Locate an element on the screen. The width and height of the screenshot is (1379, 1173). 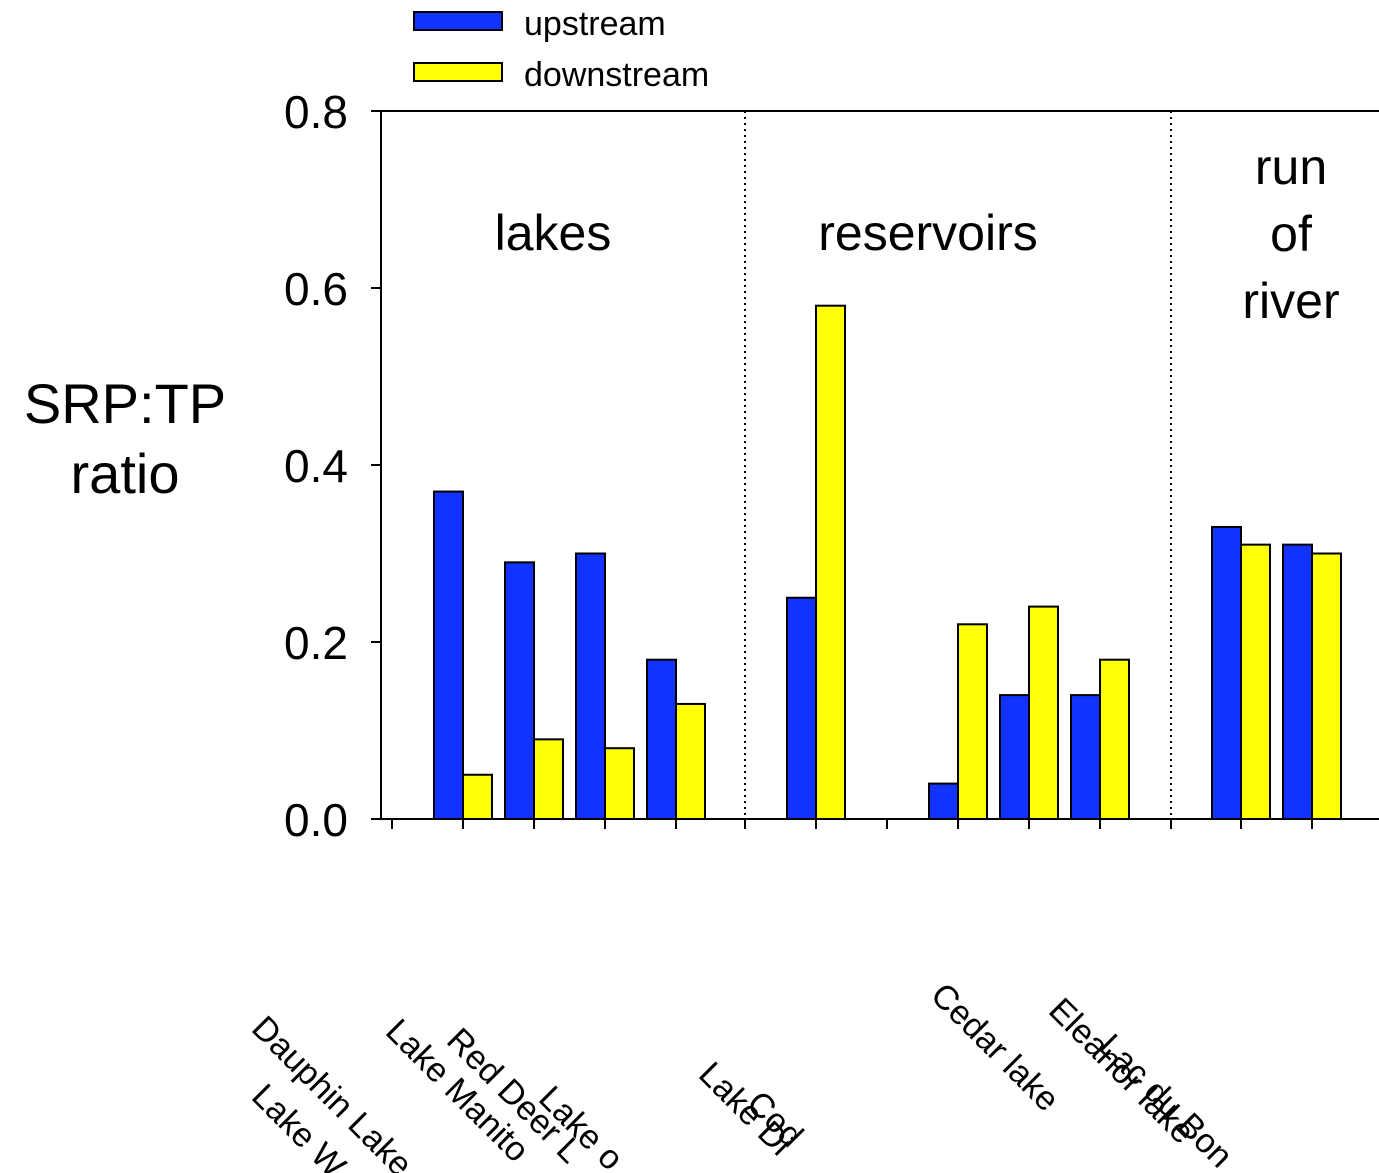
y-axis-label-line-1: SRP:TP is located at coordinates (125, 403).